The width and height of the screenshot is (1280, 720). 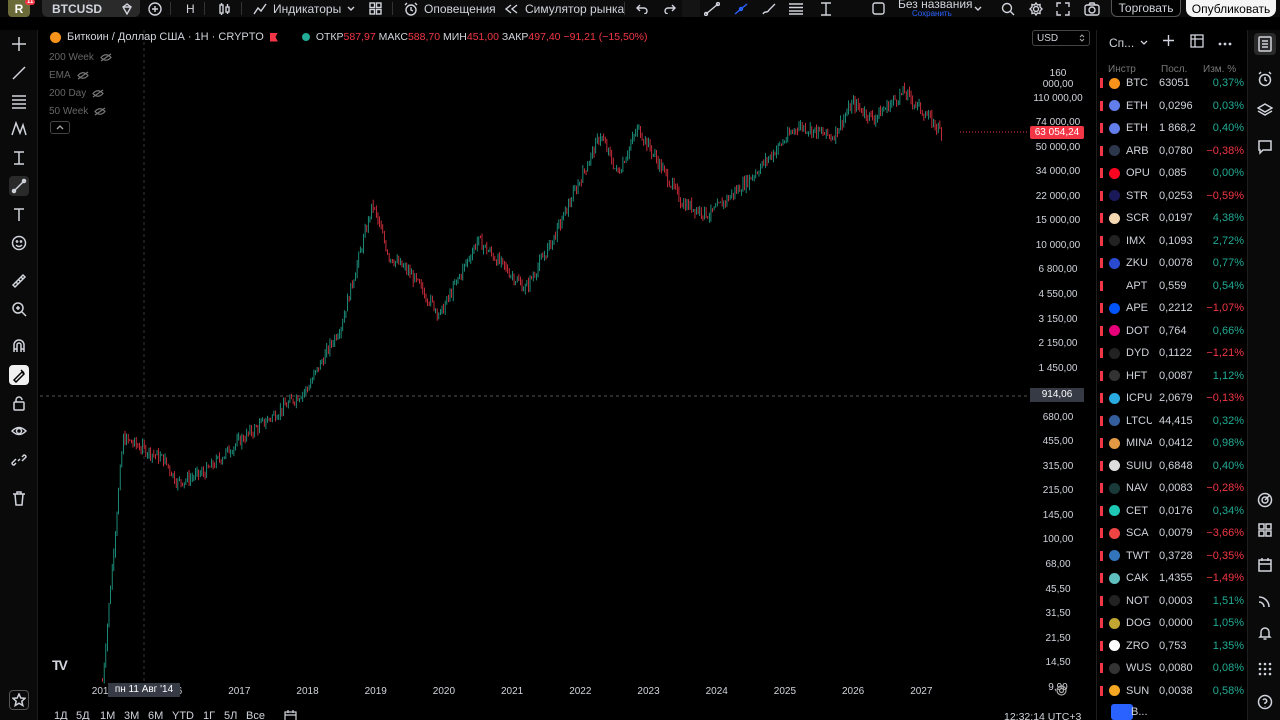 I want to click on text-anchor-icon, so click(x=826, y=8).